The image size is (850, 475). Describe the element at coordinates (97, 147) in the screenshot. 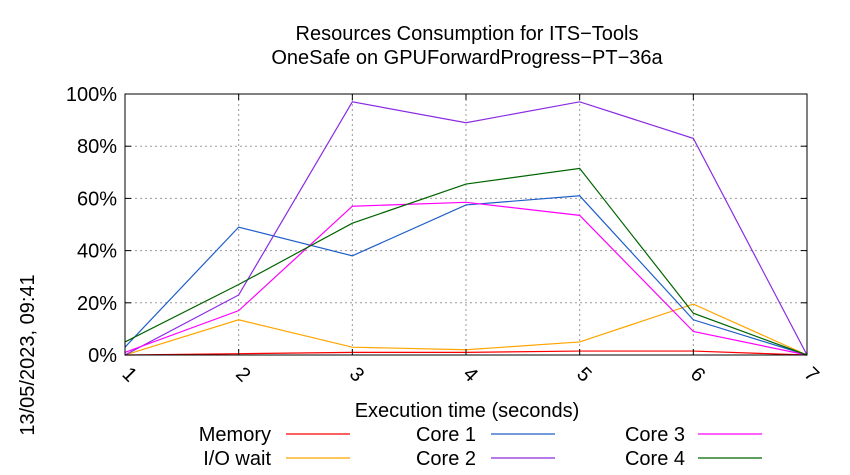

I see `y-tick-label: 80%` at that location.